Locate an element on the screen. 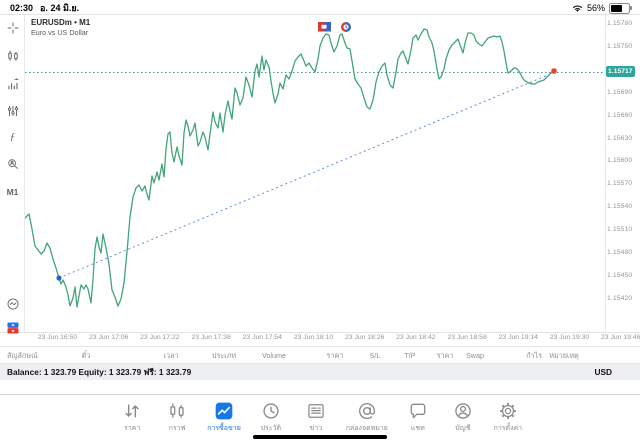 The image size is (640, 447). table-column-header: ประเภท is located at coordinates (224, 355).